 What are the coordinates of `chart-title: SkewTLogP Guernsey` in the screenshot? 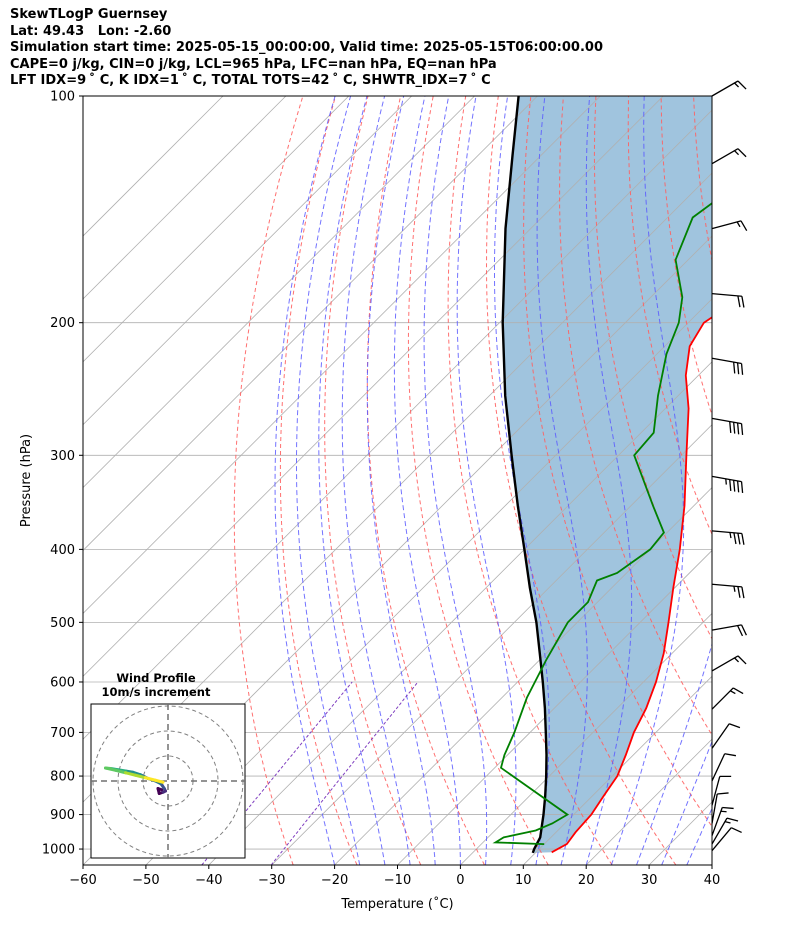 It's located at (89, 14).